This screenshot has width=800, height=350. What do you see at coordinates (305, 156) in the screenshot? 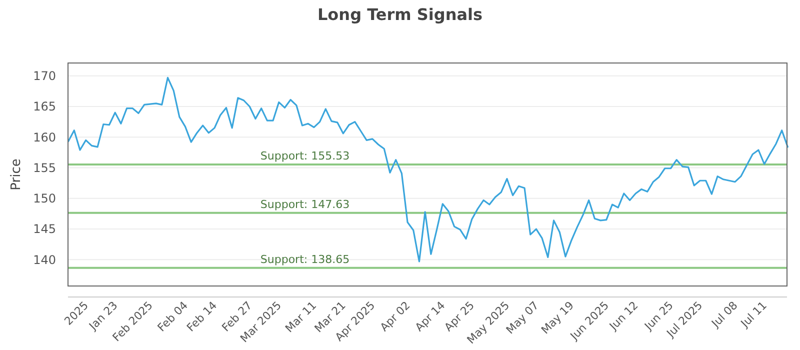
I see `ref-line-label: Support: 155.53` at bounding box center [305, 156].